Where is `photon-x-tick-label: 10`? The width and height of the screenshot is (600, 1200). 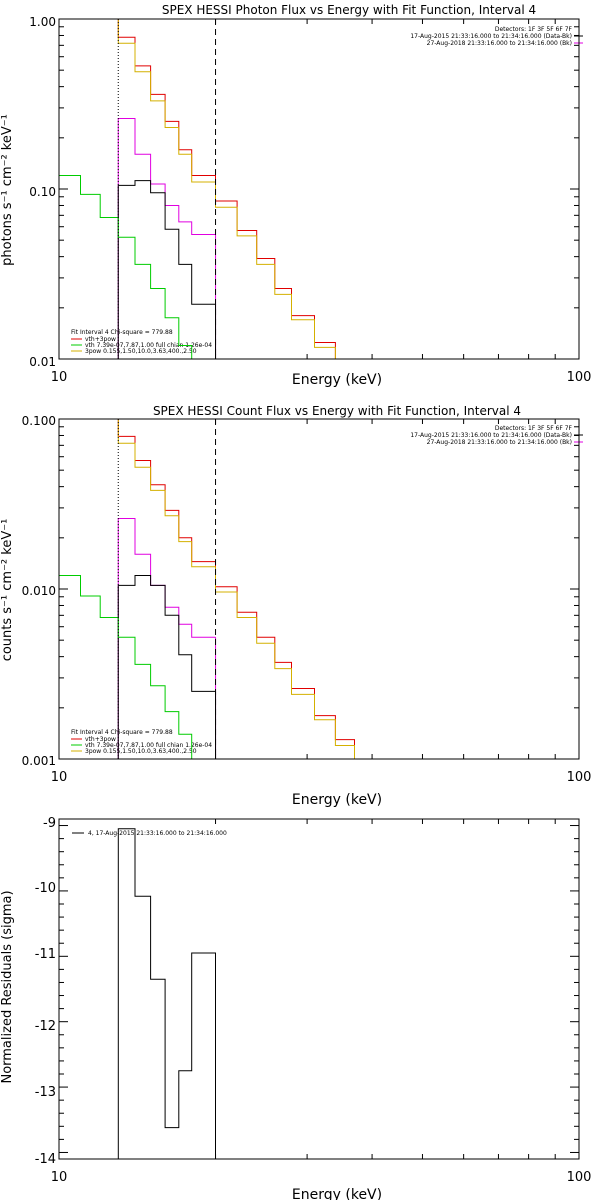
photon-x-tick-label: 10 is located at coordinates (59, 377).